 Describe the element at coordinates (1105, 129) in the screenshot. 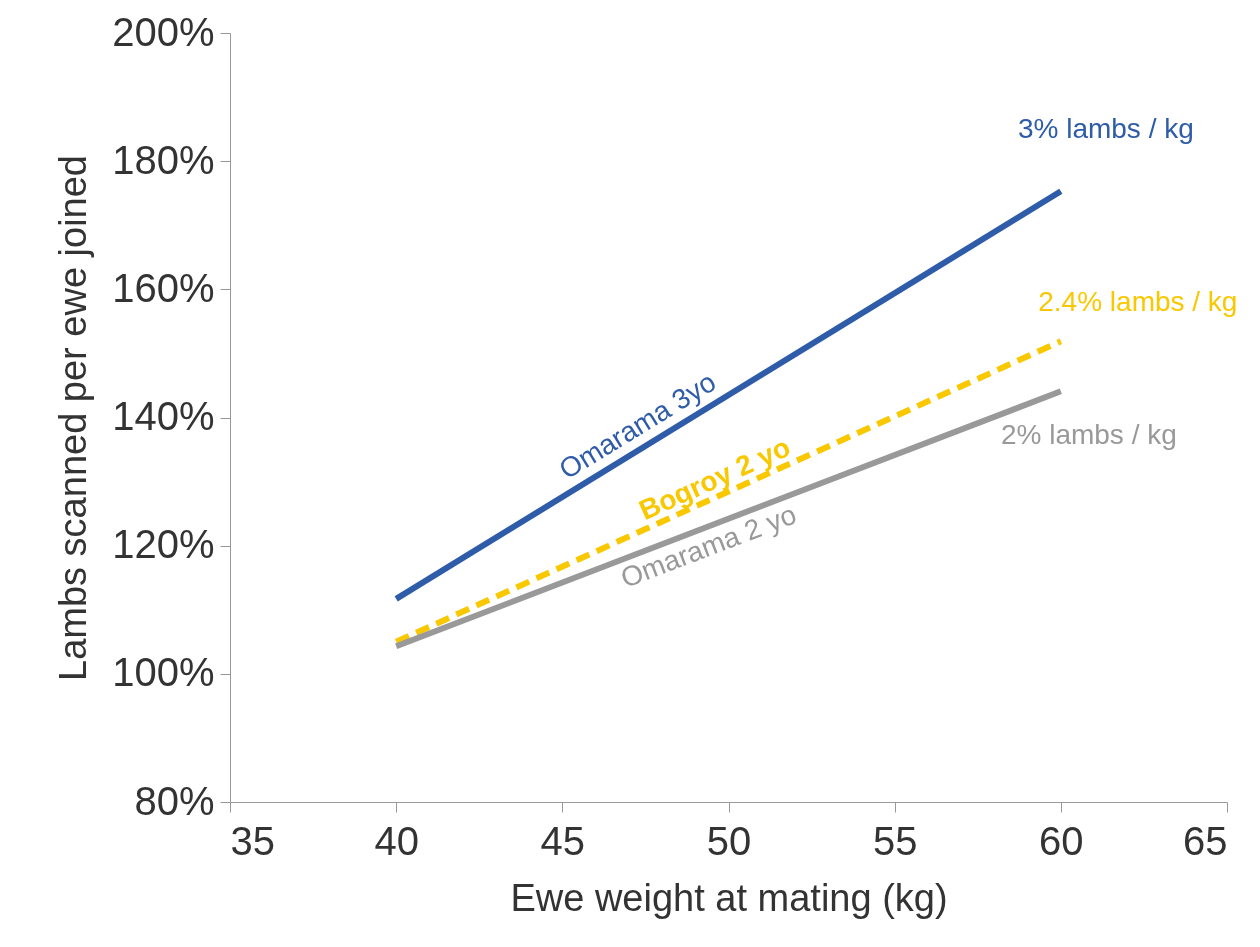

I see `annotation: 3% lambs / kg` at that location.